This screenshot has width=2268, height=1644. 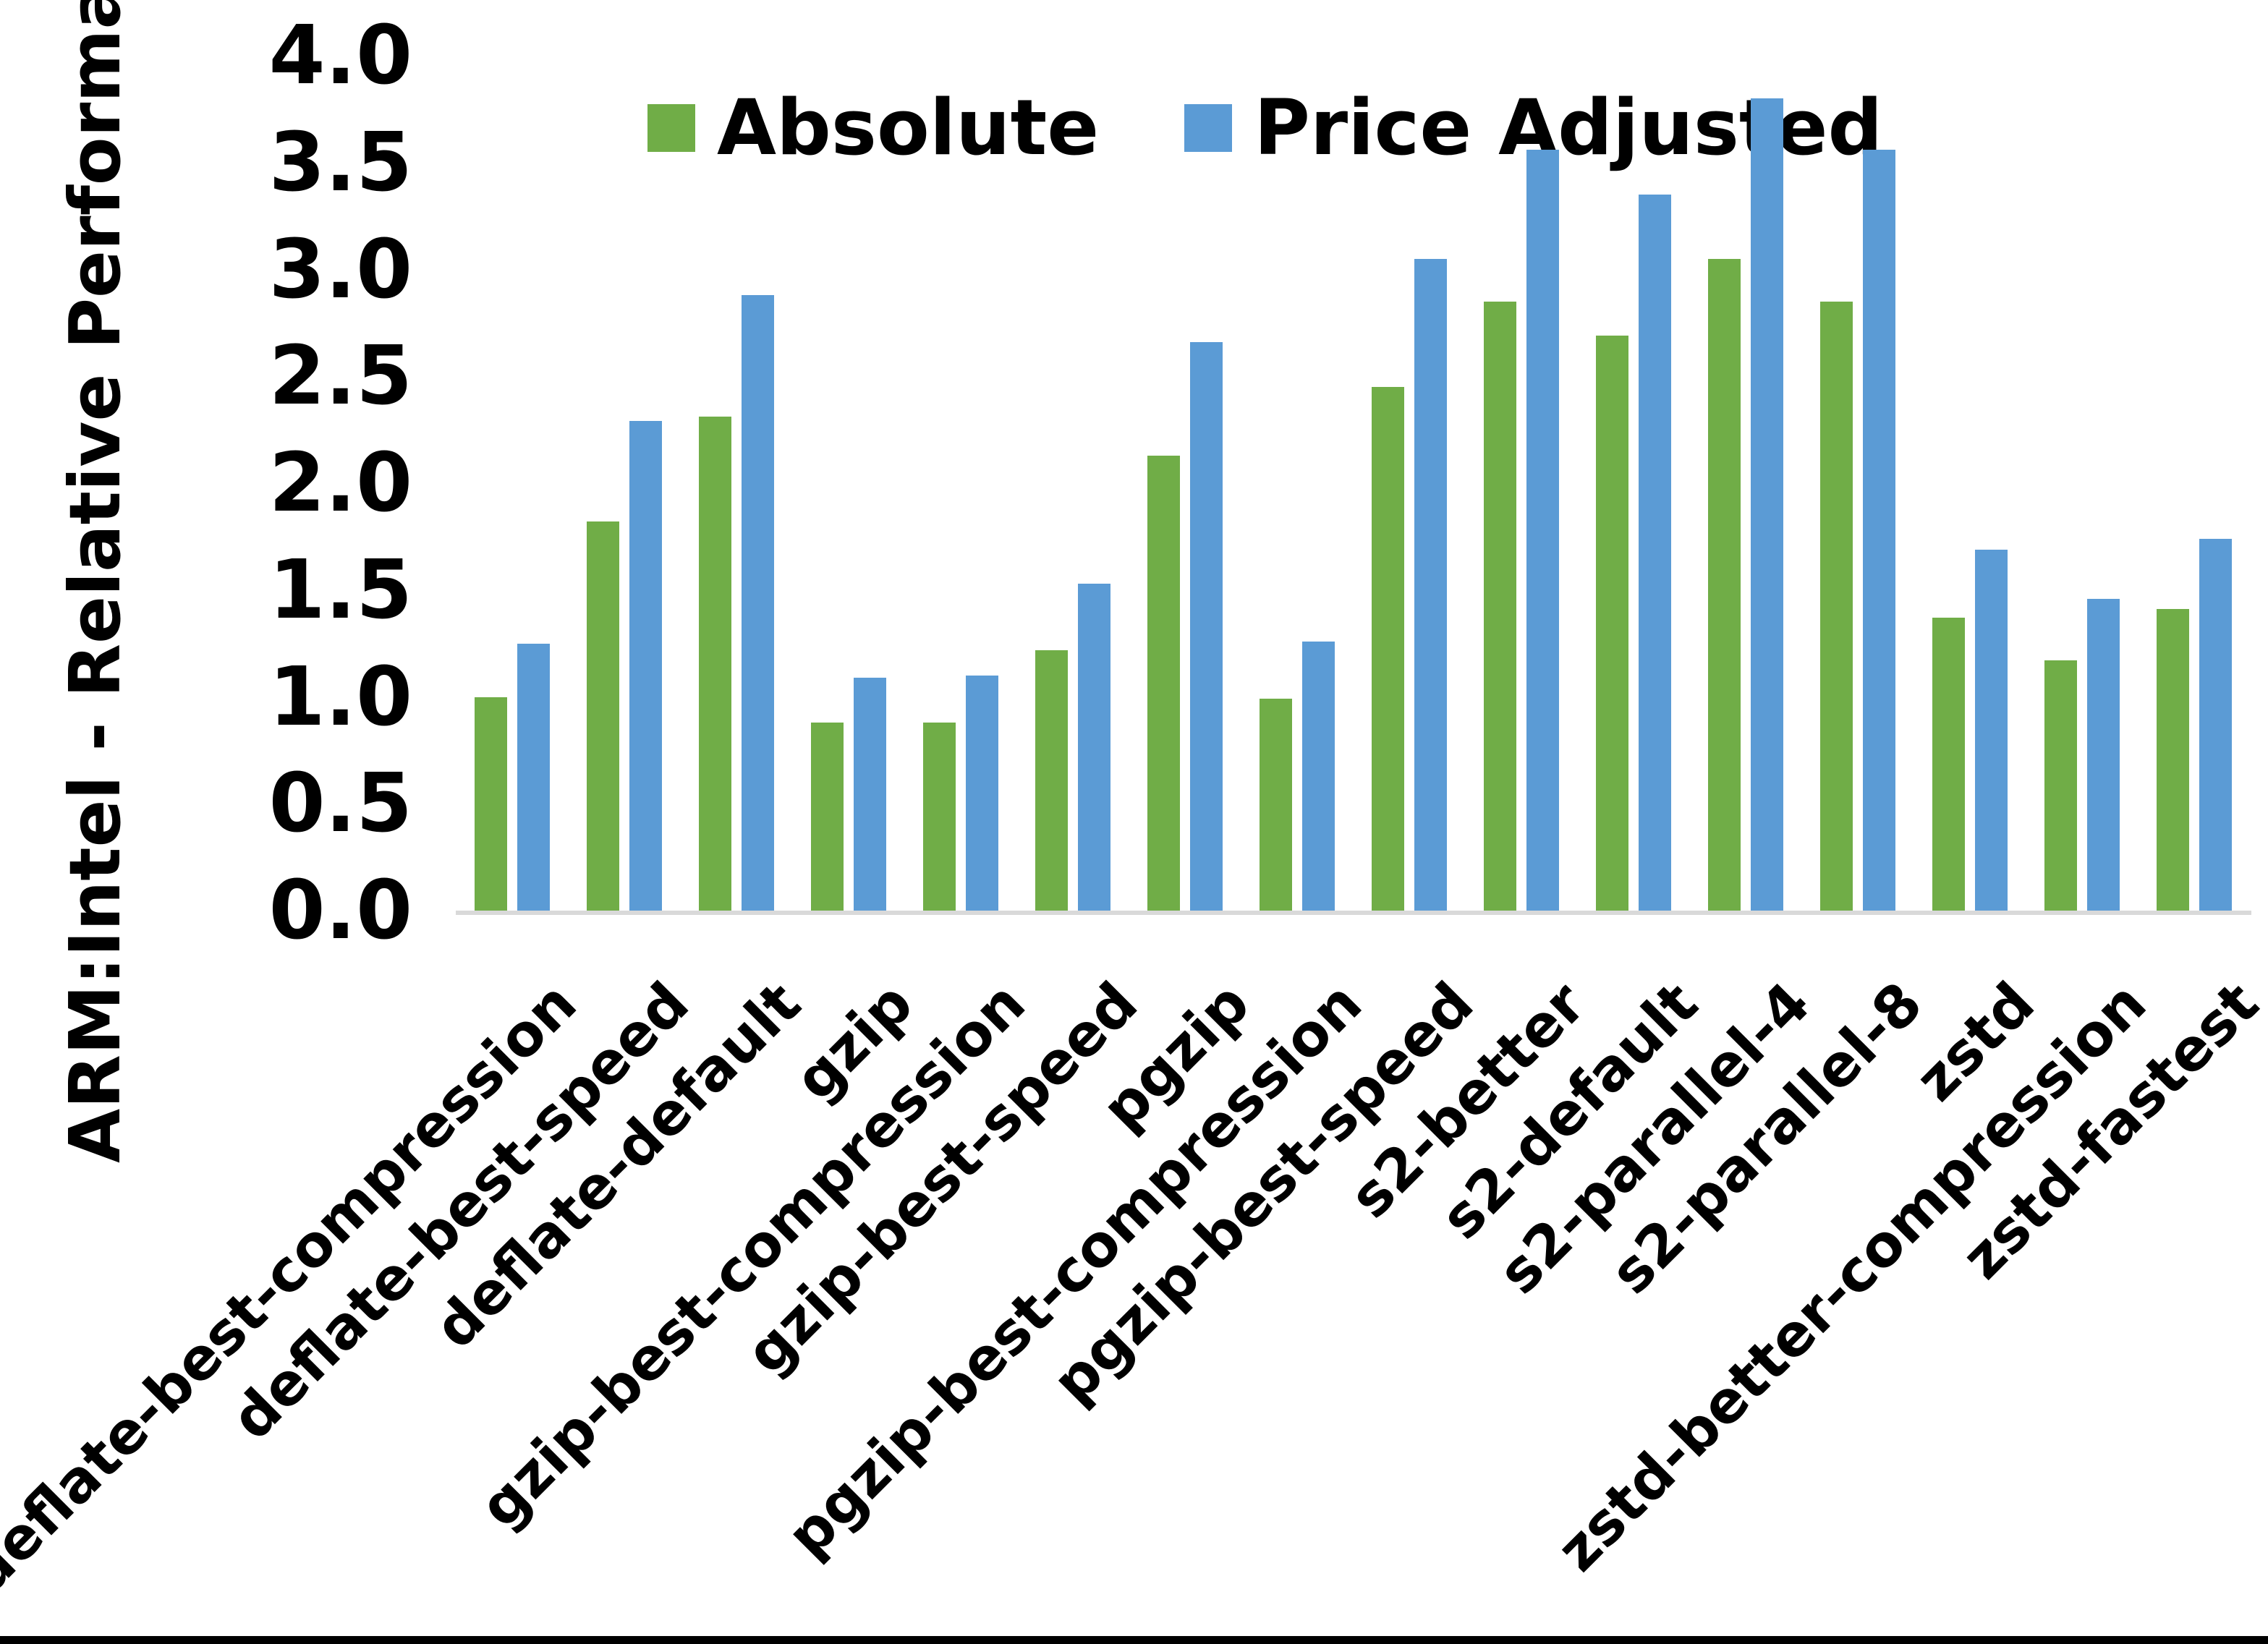 I want to click on bar-absolute-s2-better, so click(x=1499, y=606).